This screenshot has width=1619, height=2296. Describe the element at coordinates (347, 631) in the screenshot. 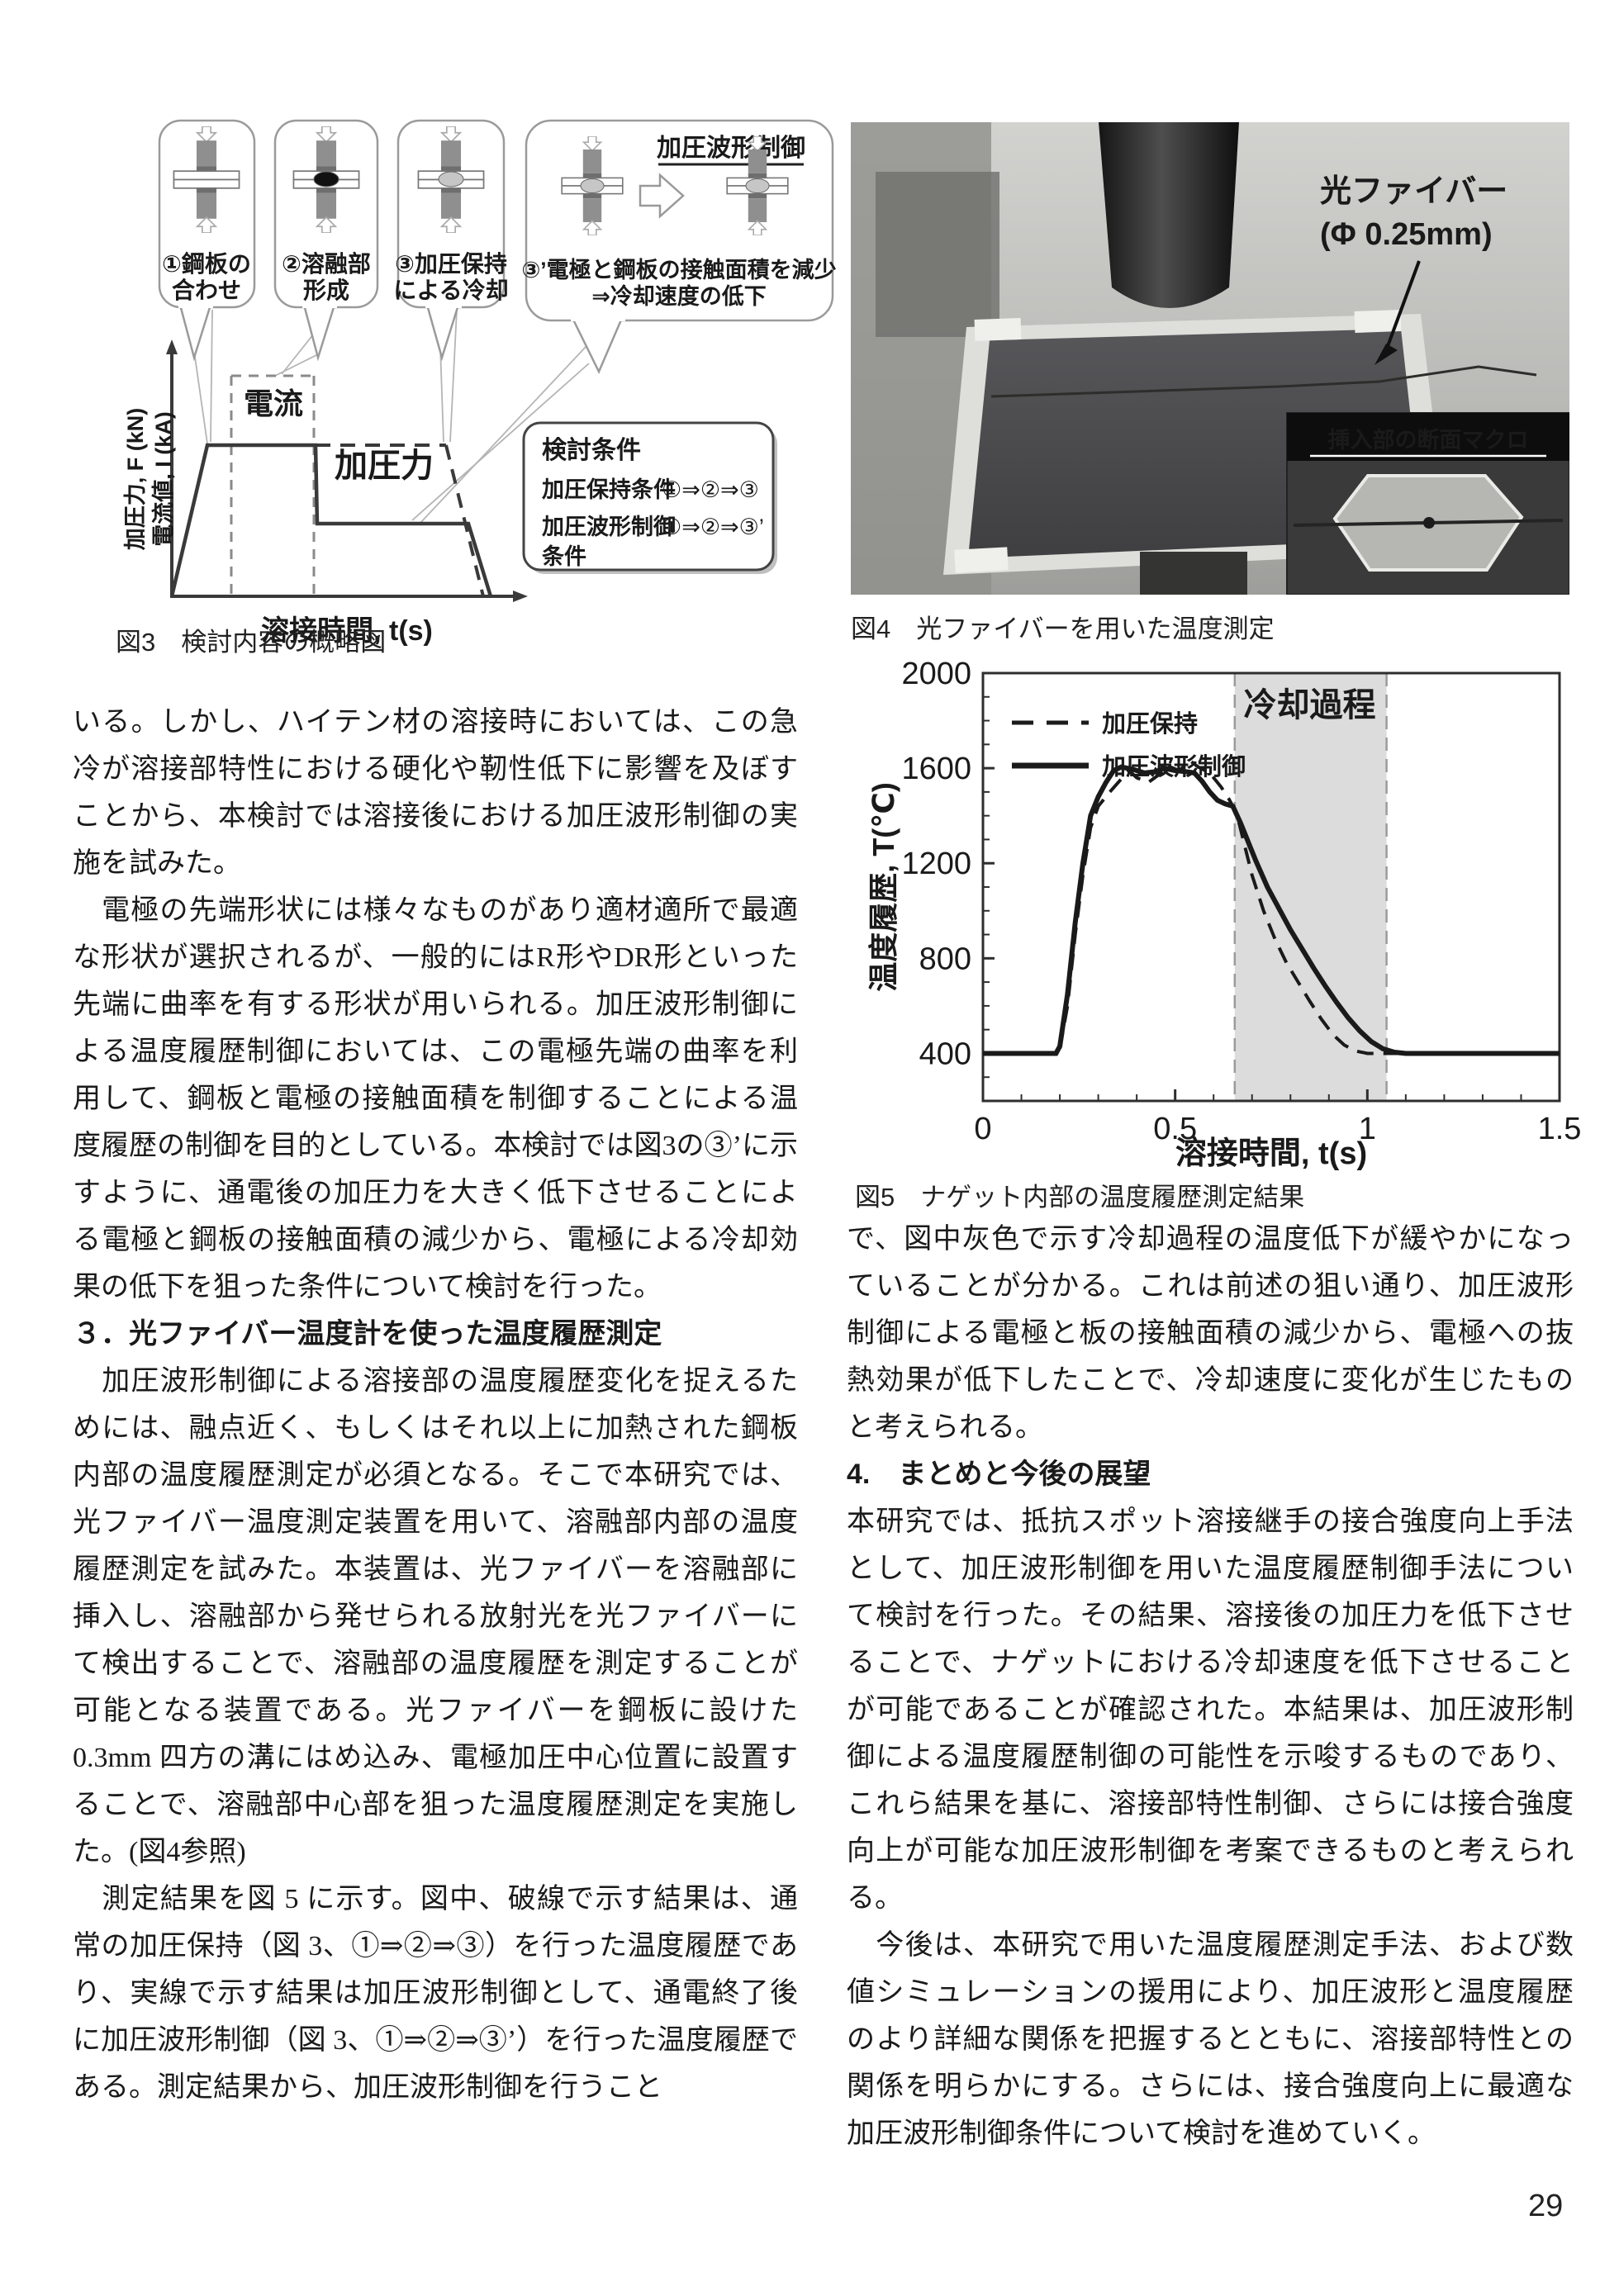

I see `fig3-xlabel: 溶接時間, t(s)` at that location.